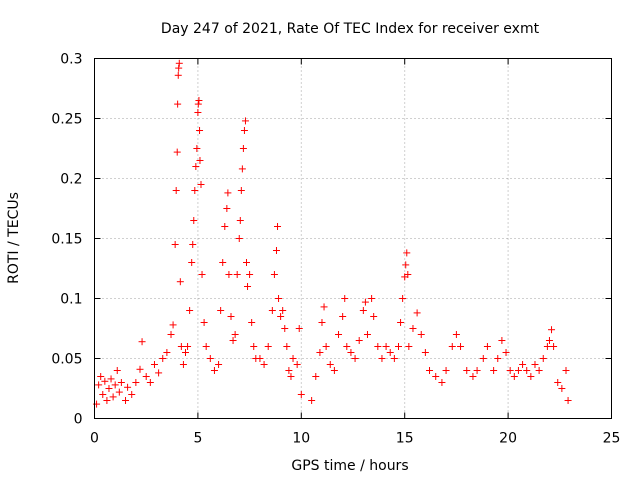  What do you see at coordinates (301, 439) in the screenshot?
I see `x-tick-label: 10` at bounding box center [301, 439].